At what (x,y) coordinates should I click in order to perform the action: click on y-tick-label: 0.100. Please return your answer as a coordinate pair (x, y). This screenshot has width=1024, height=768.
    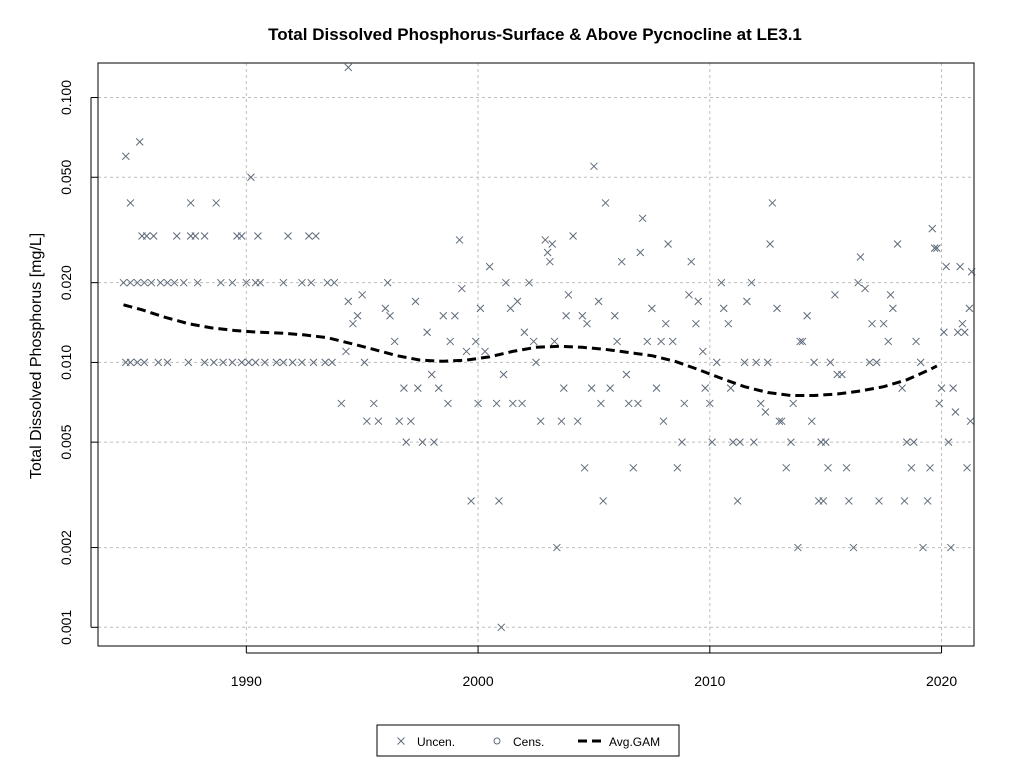
    Looking at the image, I should click on (66, 97).